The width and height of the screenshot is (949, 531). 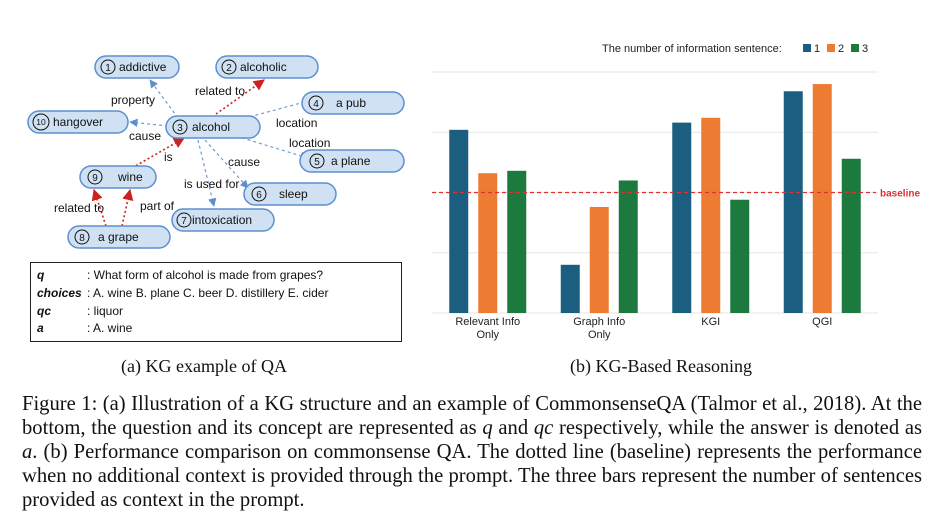 I want to click on x-tick-label-1-0: Graph Info, so click(x=599, y=322).